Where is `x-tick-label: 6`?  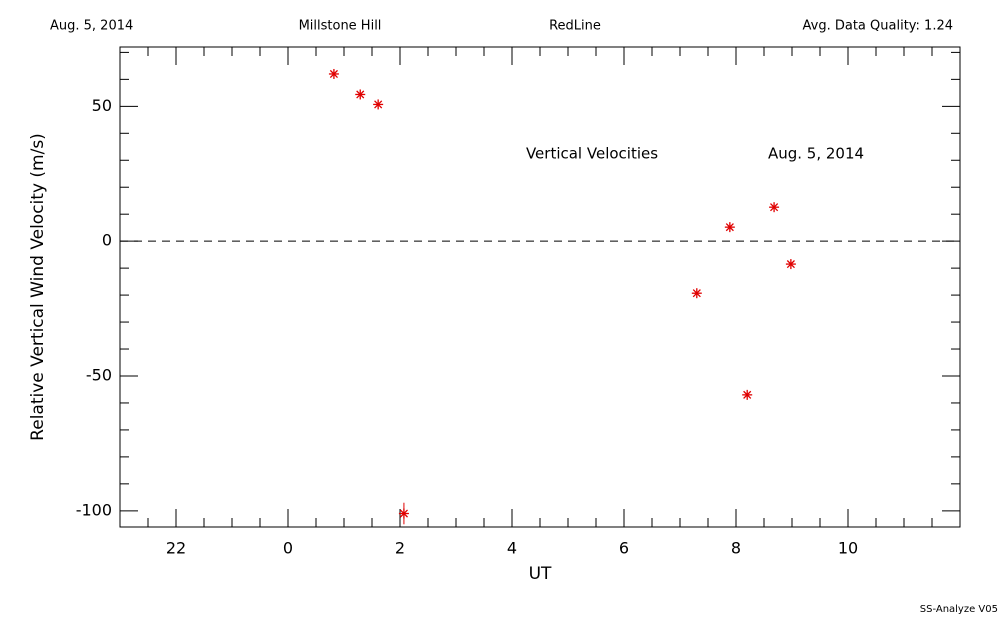 x-tick-label: 6 is located at coordinates (624, 548).